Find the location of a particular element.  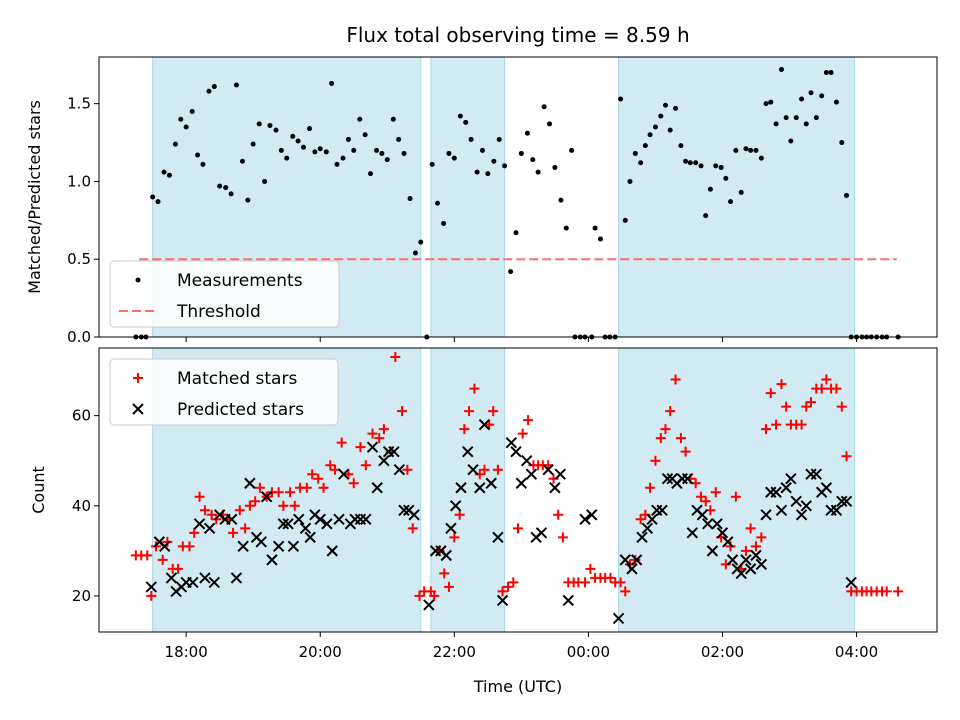

legend-label: Predicted stars is located at coordinates (240, 410).